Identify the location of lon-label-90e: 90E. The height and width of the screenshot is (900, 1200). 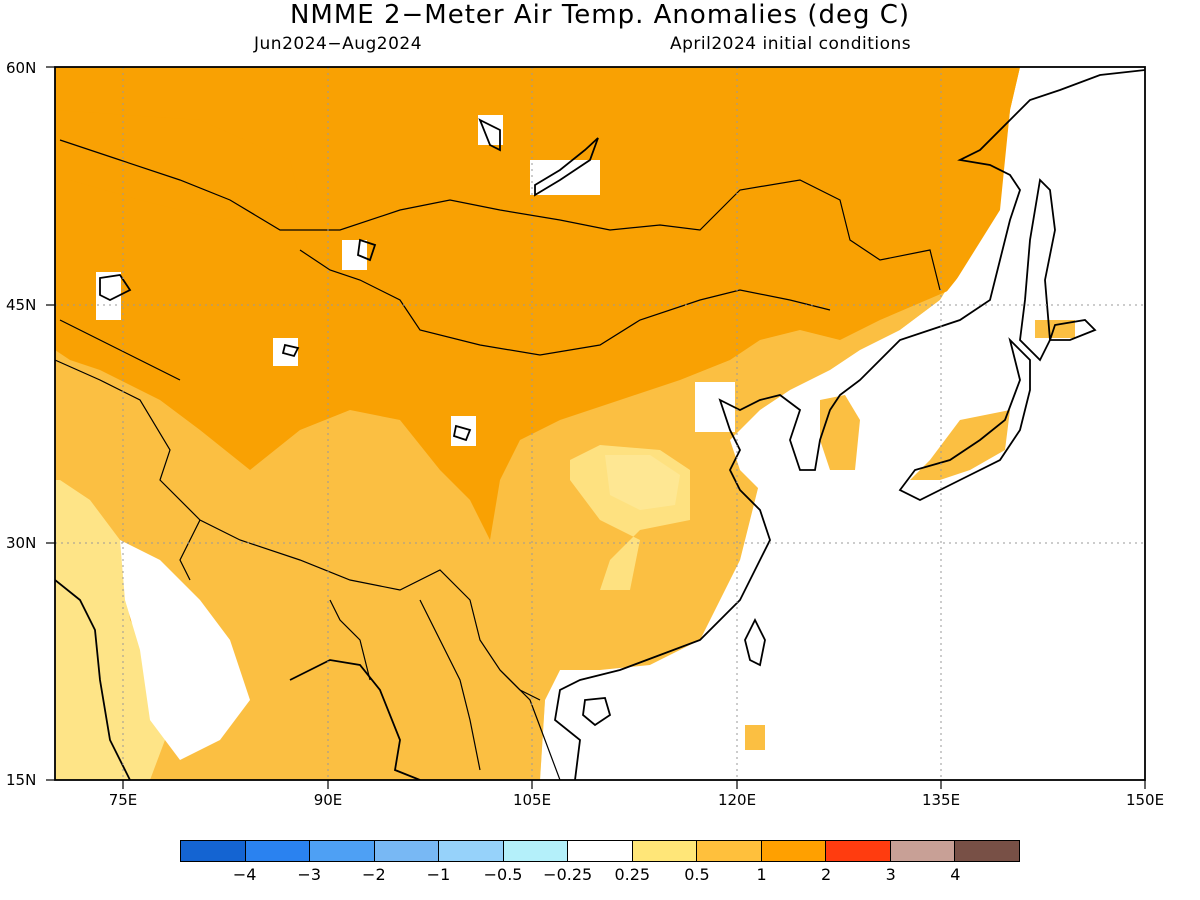
(328, 800).